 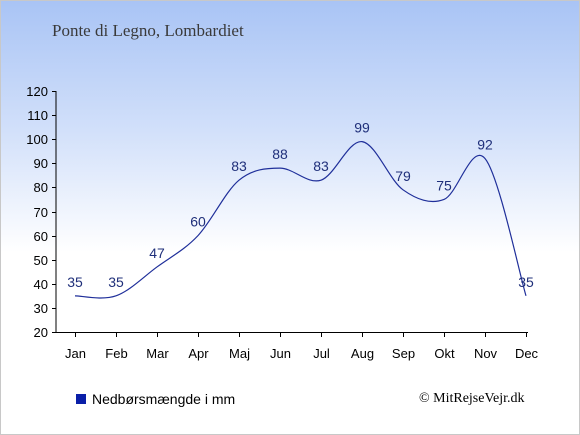 What do you see at coordinates (157, 353) in the screenshot?
I see `x-tick-label: Mar` at bounding box center [157, 353].